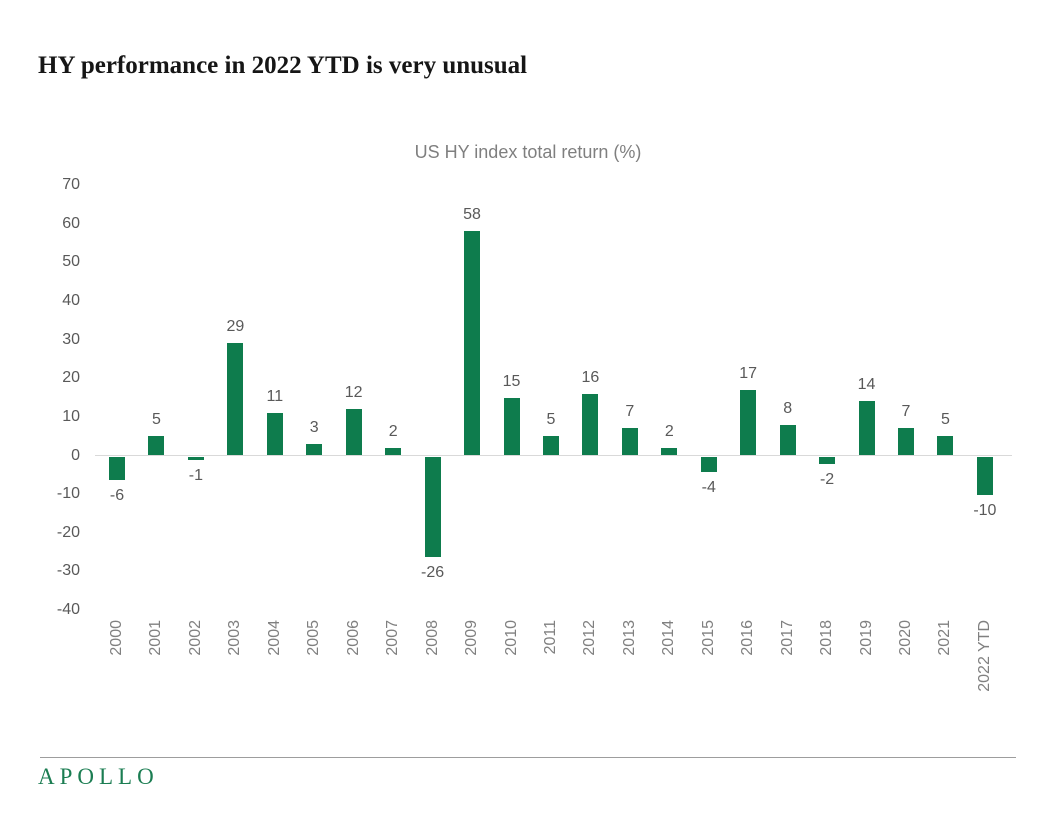 Image resolution: width=1056 pixels, height=816 pixels. I want to click on bar-value-label: 58, so click(472, 215).